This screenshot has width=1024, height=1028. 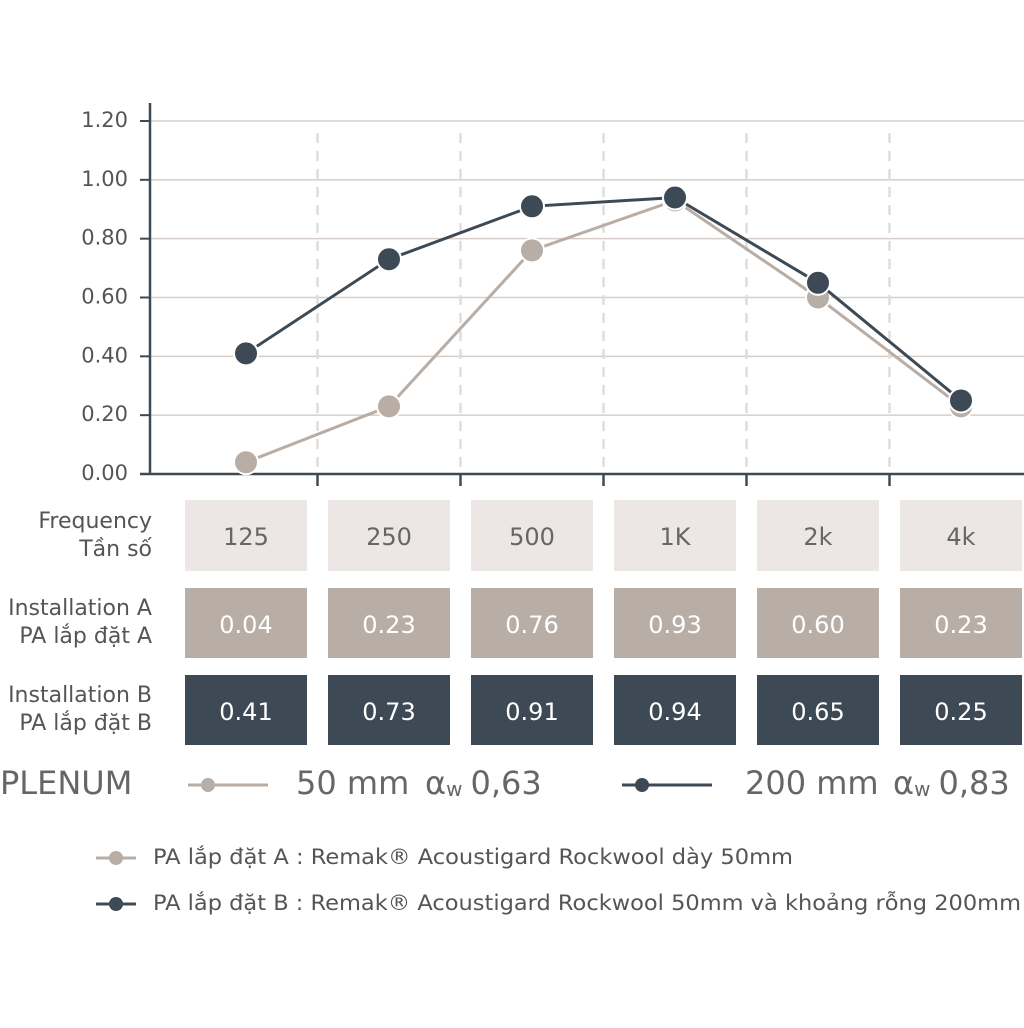 What do you see at coordinates (104, 297) in the screenshot?
I see `y-tick-label: 0.60` at bounding box center [104, 297].